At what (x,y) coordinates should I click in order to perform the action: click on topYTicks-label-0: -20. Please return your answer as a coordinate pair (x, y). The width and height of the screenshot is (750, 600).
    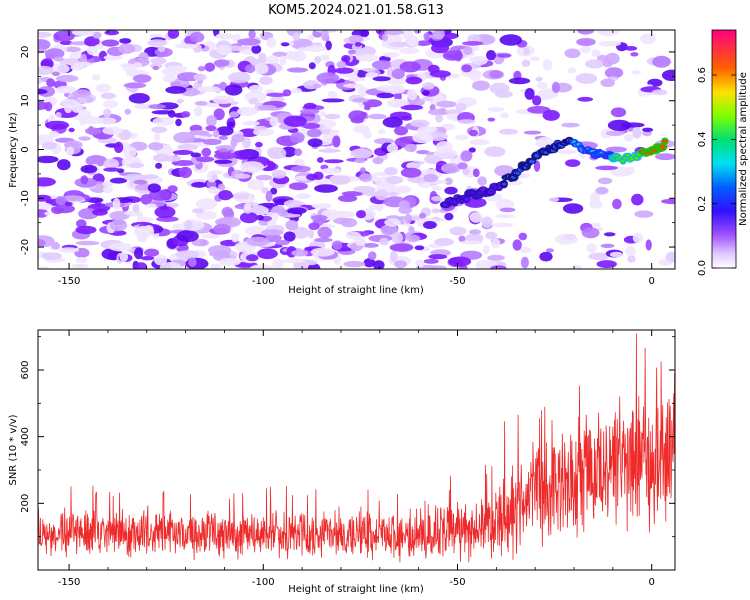
    Looking at the image, I should click on (25, 247).